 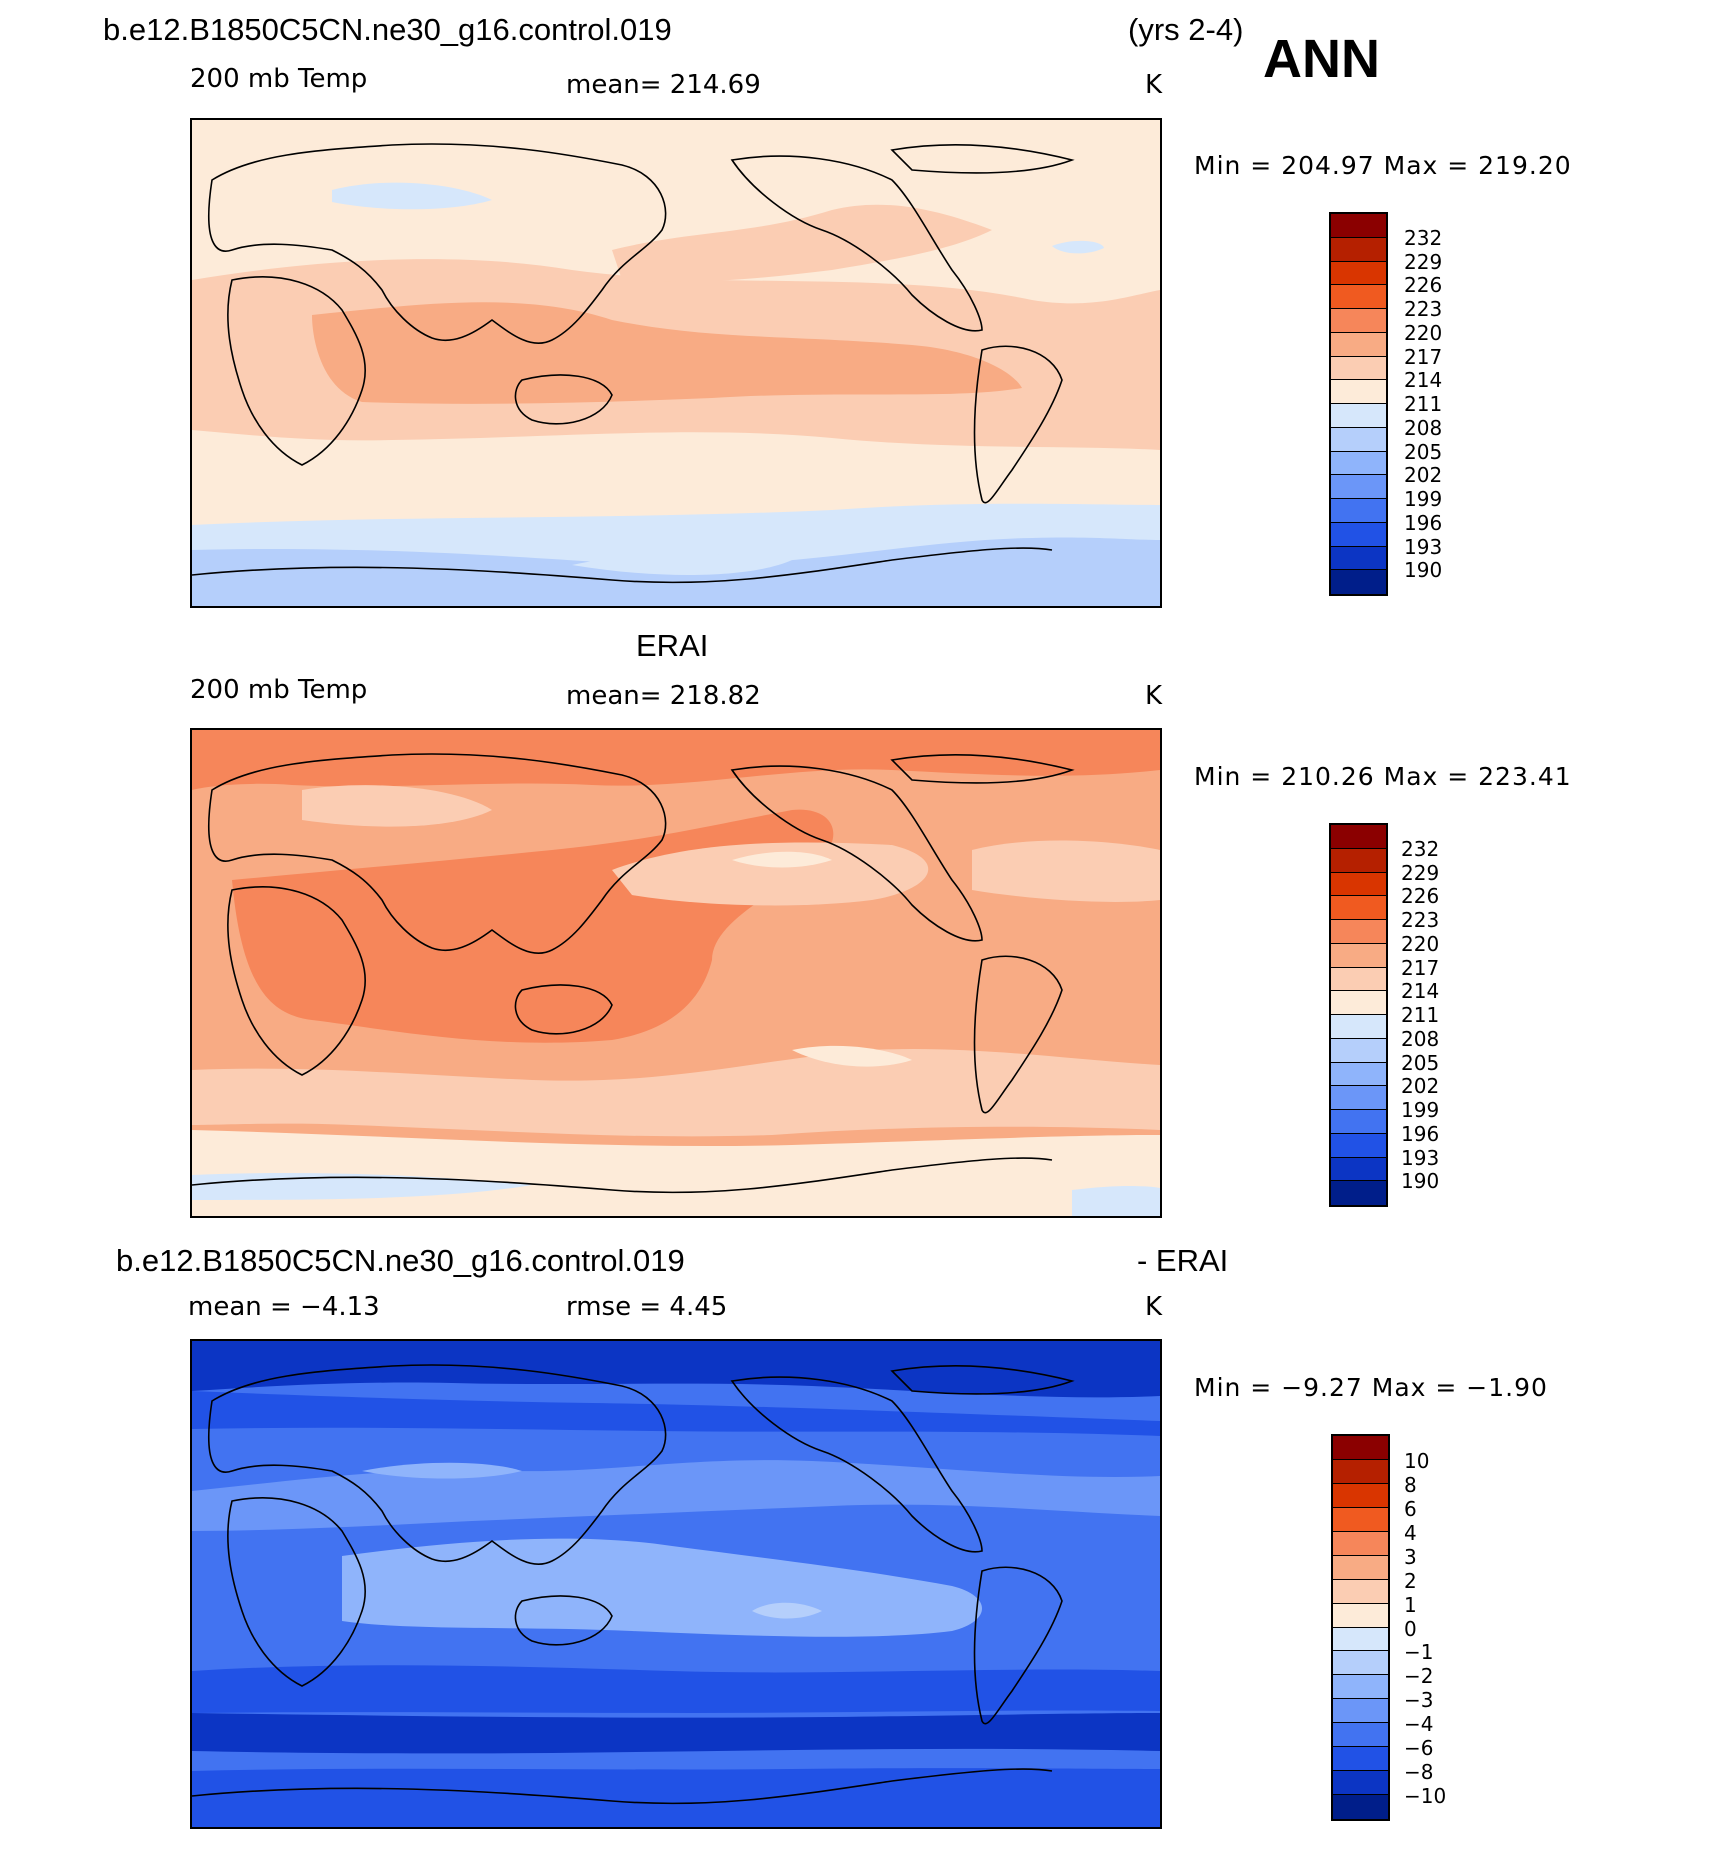 I want to click on colorbar-tick-label: 229, so click(x=1423, y=261).